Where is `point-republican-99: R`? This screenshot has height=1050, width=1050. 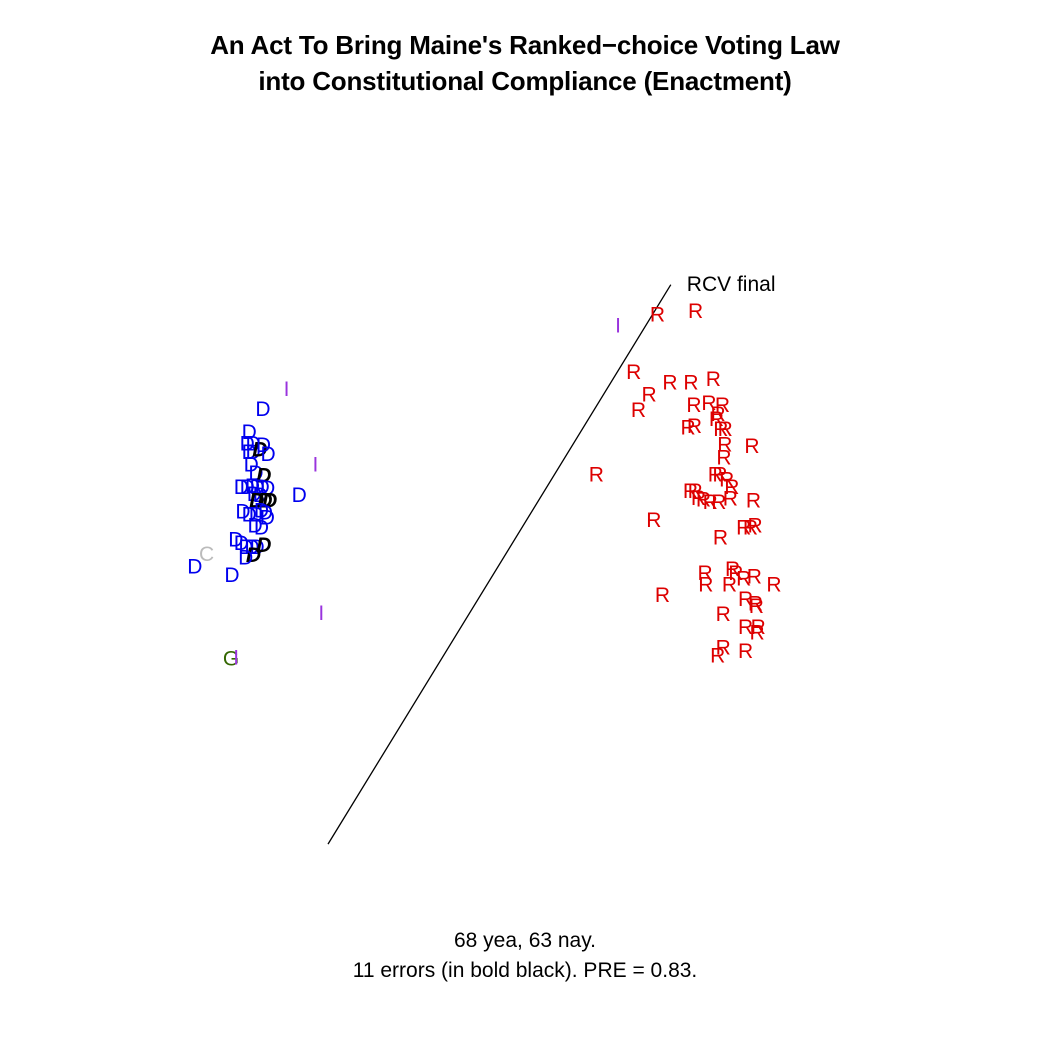
point-republican-99: R is located at coordinates (723, 614).